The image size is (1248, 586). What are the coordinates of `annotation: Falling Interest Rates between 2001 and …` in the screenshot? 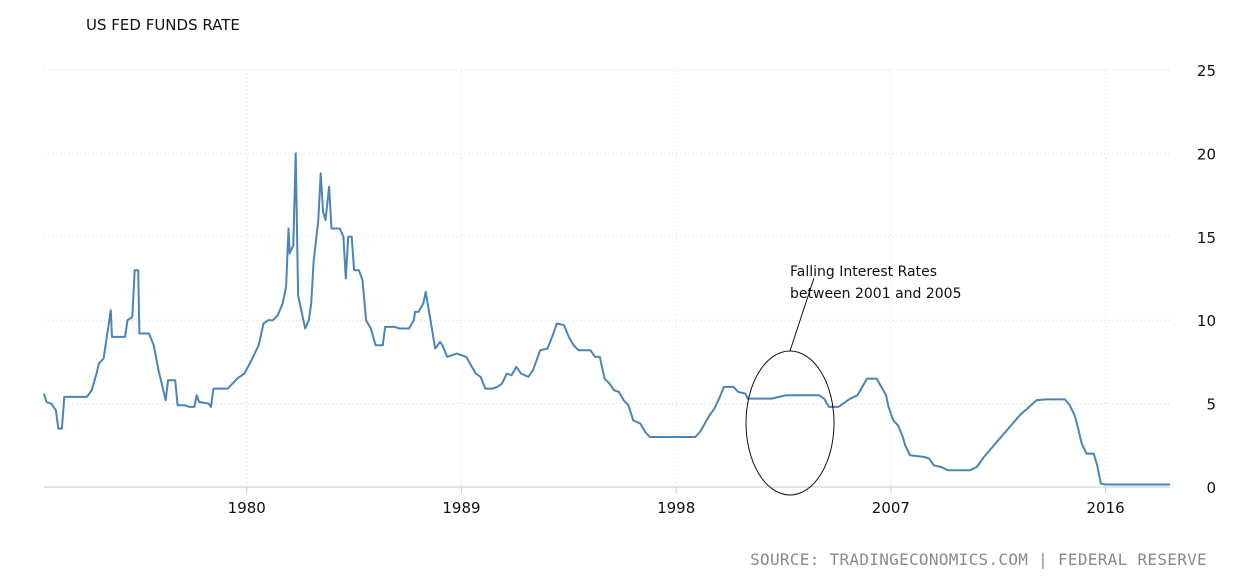 It's located at (853, 380).